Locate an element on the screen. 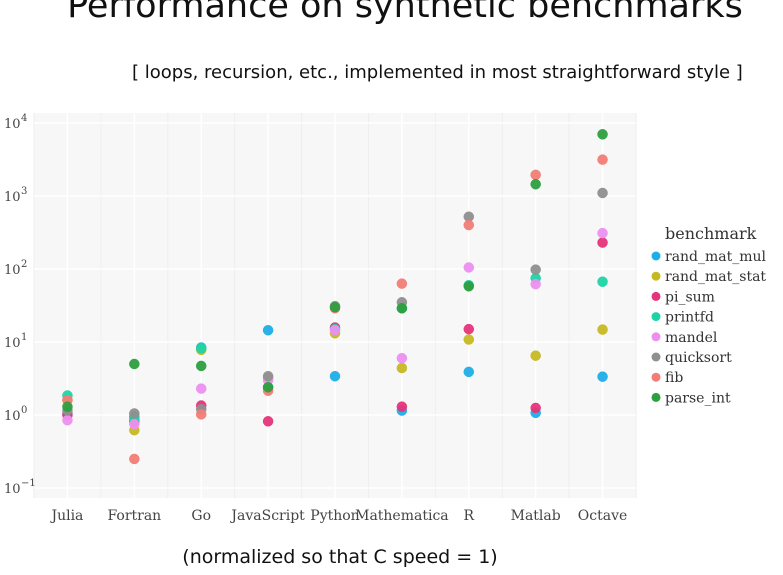  legend-title: benchmark is located at coordinates (711, 233).